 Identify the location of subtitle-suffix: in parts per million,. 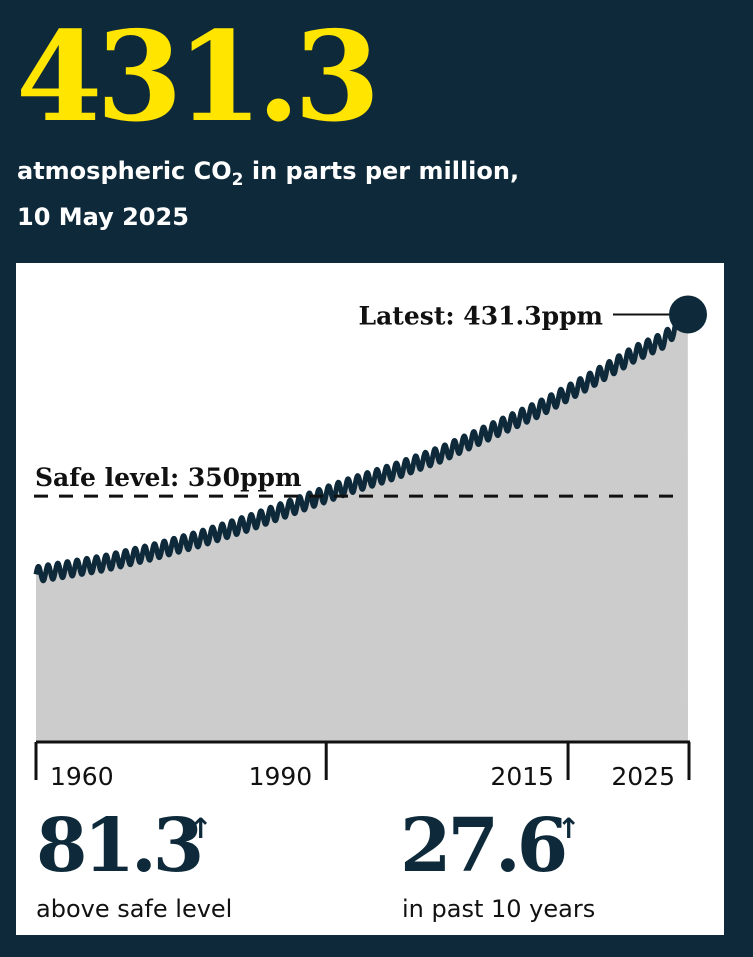
(381, 171).